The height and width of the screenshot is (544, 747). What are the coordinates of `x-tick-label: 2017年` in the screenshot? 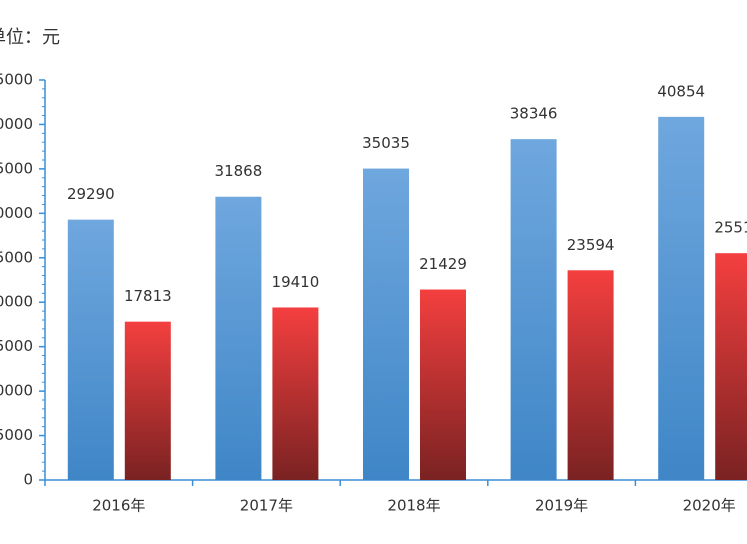 It's located at (266, 506).